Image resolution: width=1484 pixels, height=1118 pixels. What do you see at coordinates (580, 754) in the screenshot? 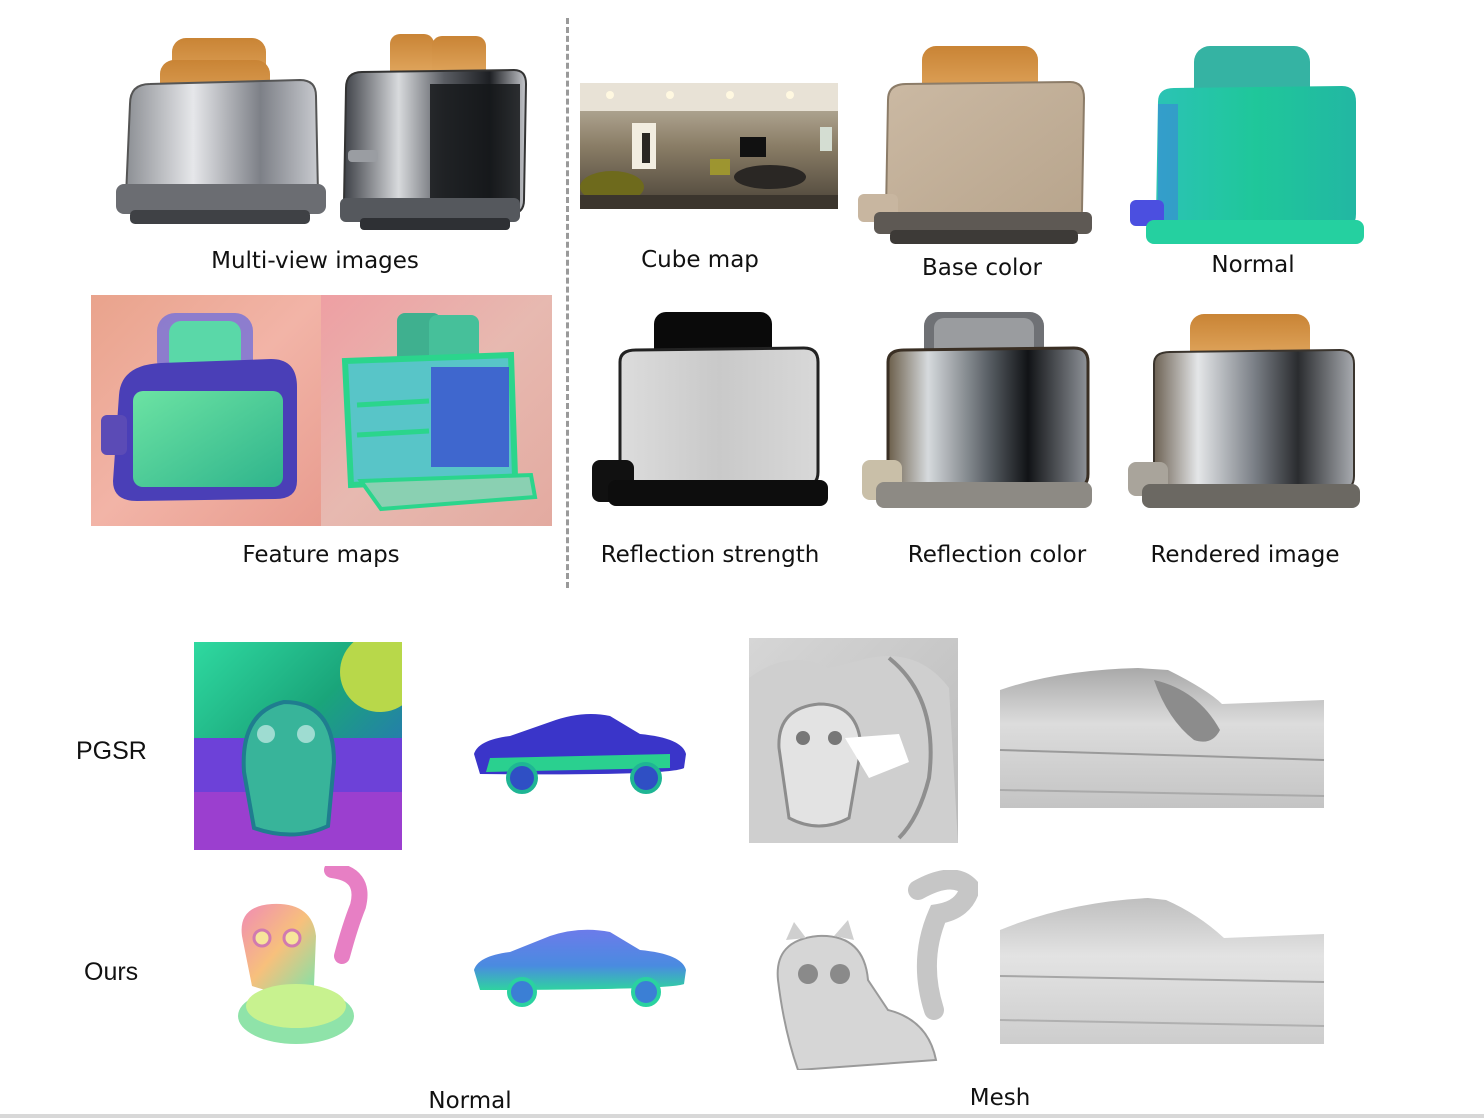
I see `pgsr-normal-car` at bounding box center [580, 754].